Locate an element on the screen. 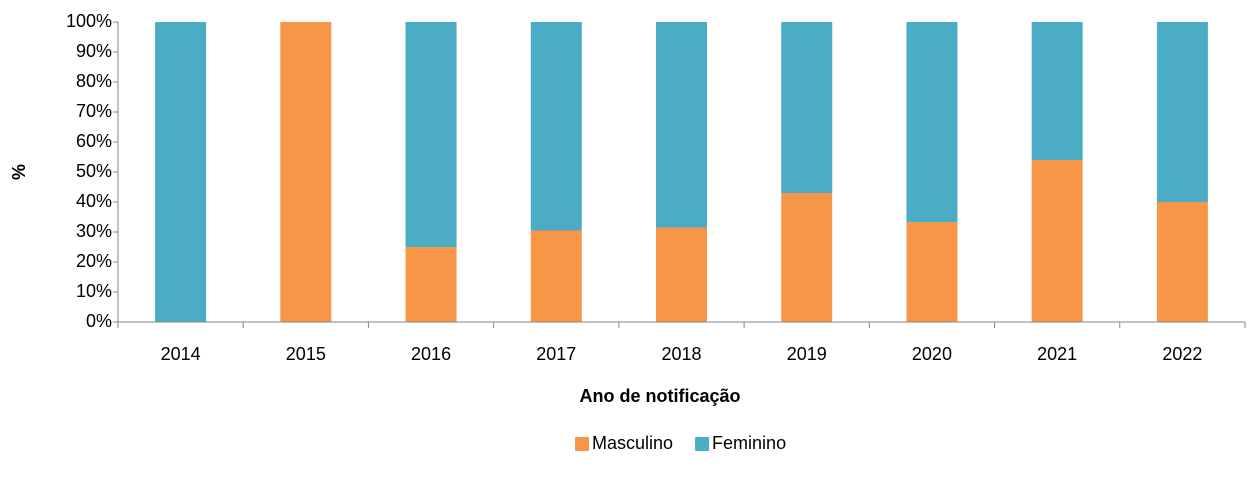 The width and height of the screenshot is (1260, 485). y-axis-title: % is located at coordinates (19, 172).